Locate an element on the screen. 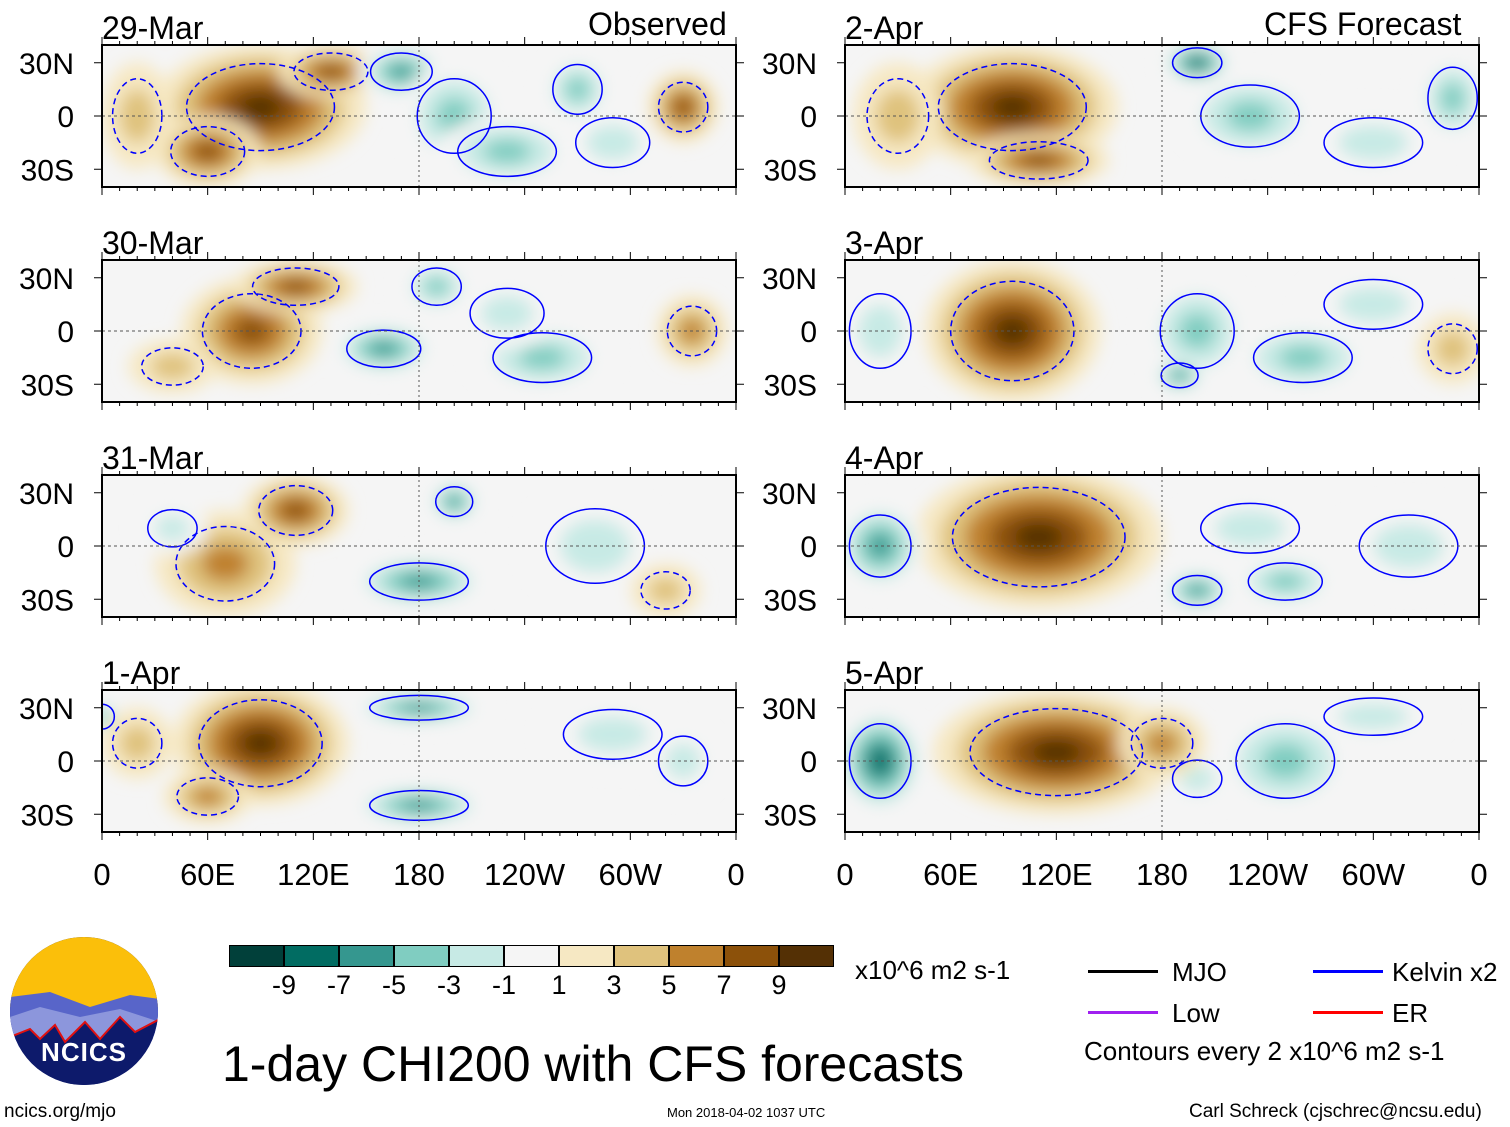 The width and height of the screenshot is (1510, 1127). map-panel-29-Mar: 29-Mar 30N 0 30S is located at coordinates (381, 102).